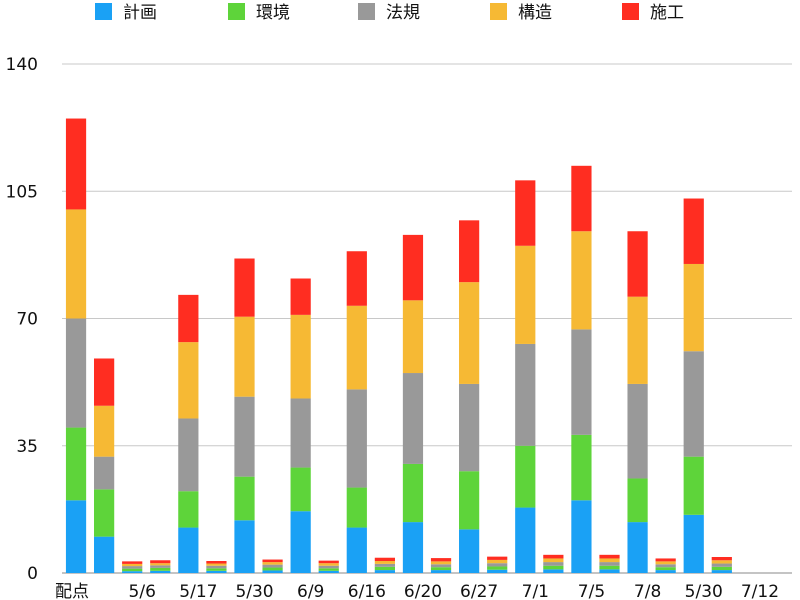  What do you see at coordinates (273, 13) in the screenshot?
I see `legend-label: 環境` at bounding box center [273, 13].